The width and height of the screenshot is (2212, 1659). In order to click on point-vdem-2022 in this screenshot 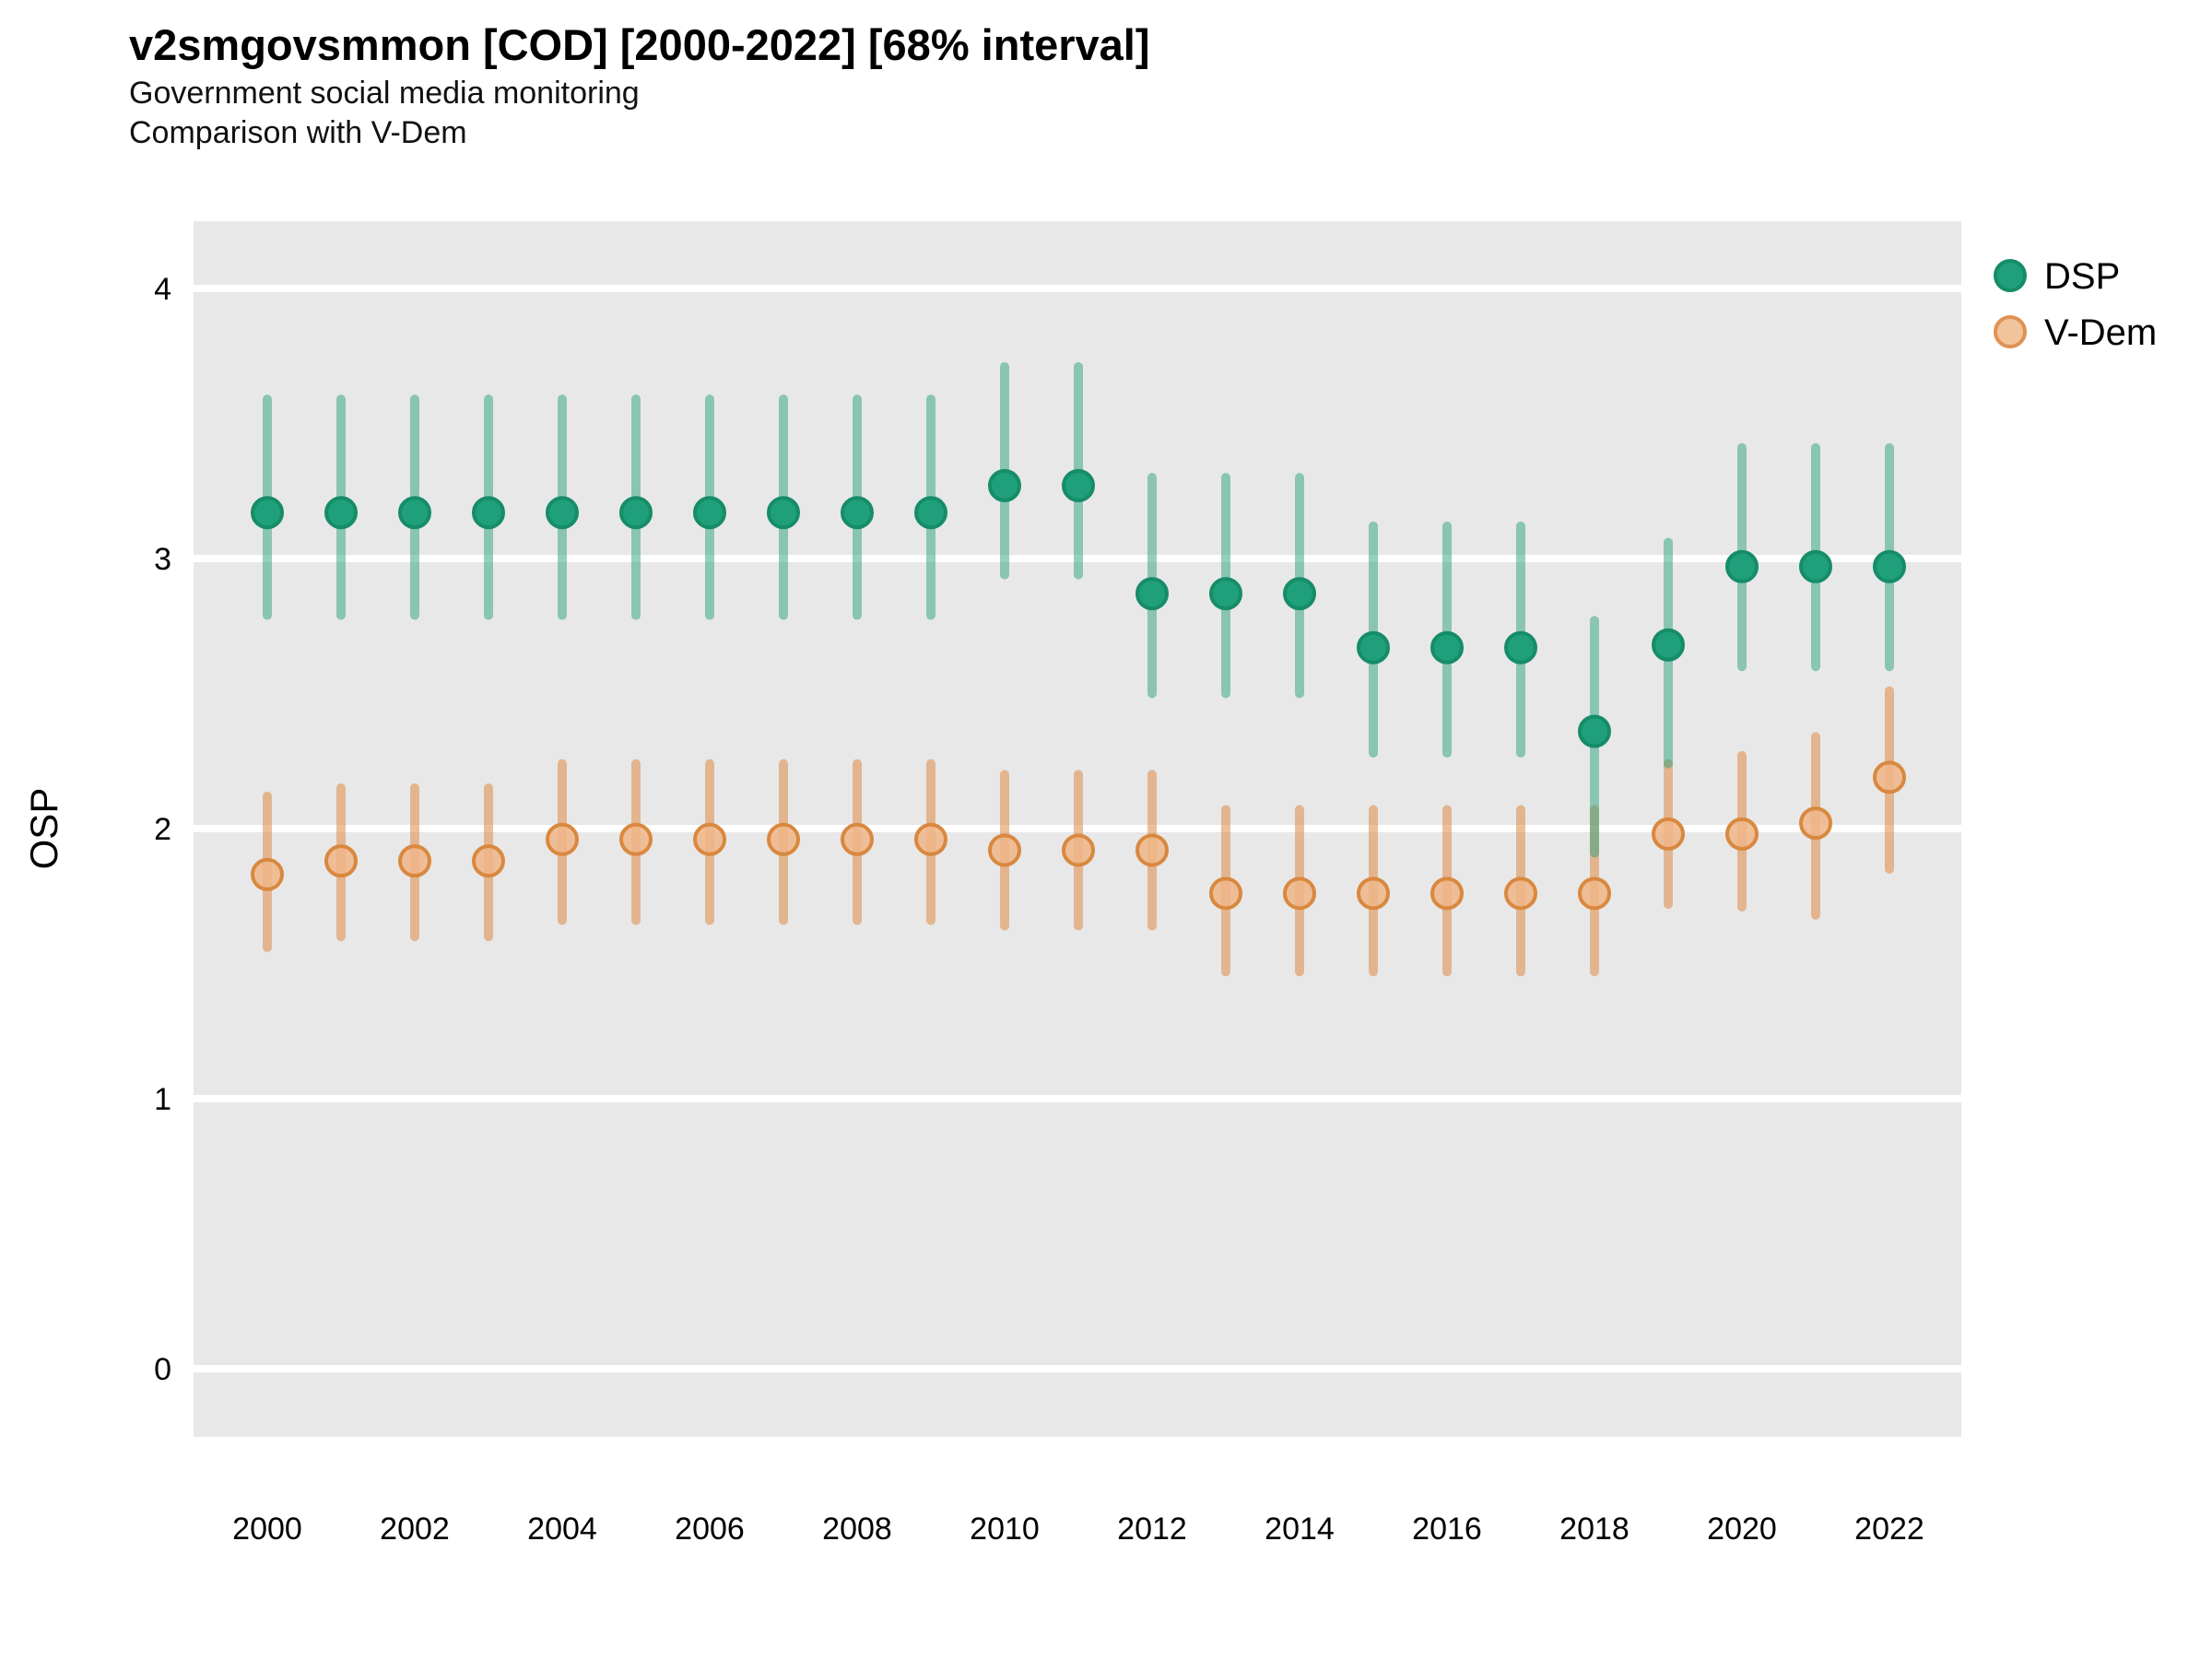, I will do `click(1889, 777)`.